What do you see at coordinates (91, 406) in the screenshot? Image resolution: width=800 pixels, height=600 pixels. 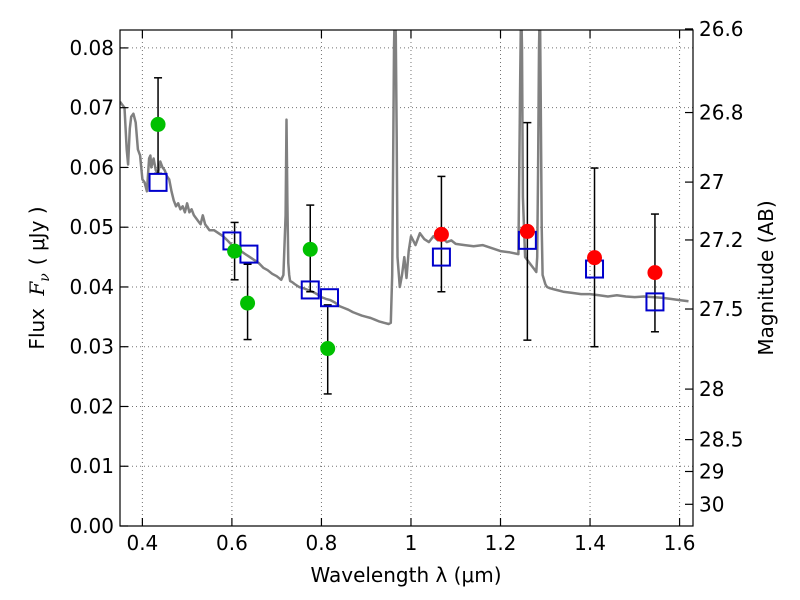 I see `y-tick-label: 0.02` at bounding box center [91, 406].